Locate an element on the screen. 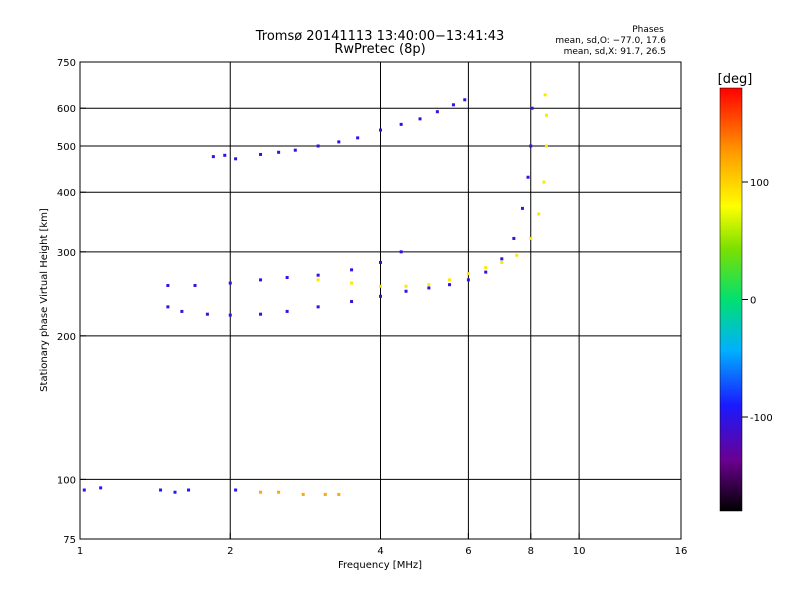  colorbar-label: [deg] is located at coordinates (735, 79).